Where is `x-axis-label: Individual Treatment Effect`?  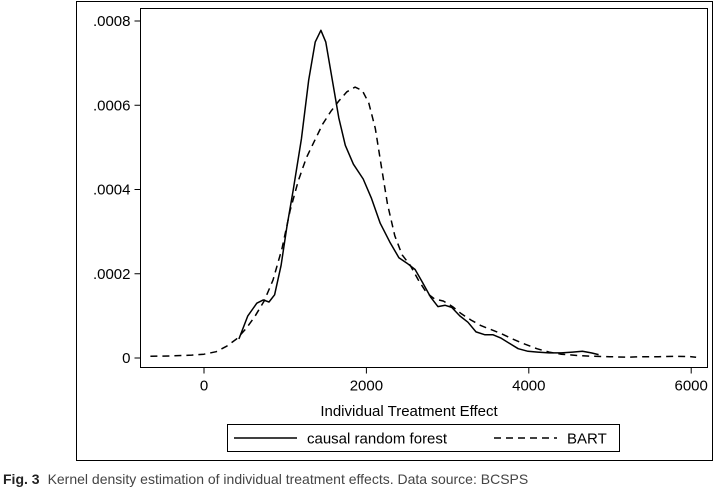 x-axis-label: Individual Treatment Effect is located at coordinates (409, 411).